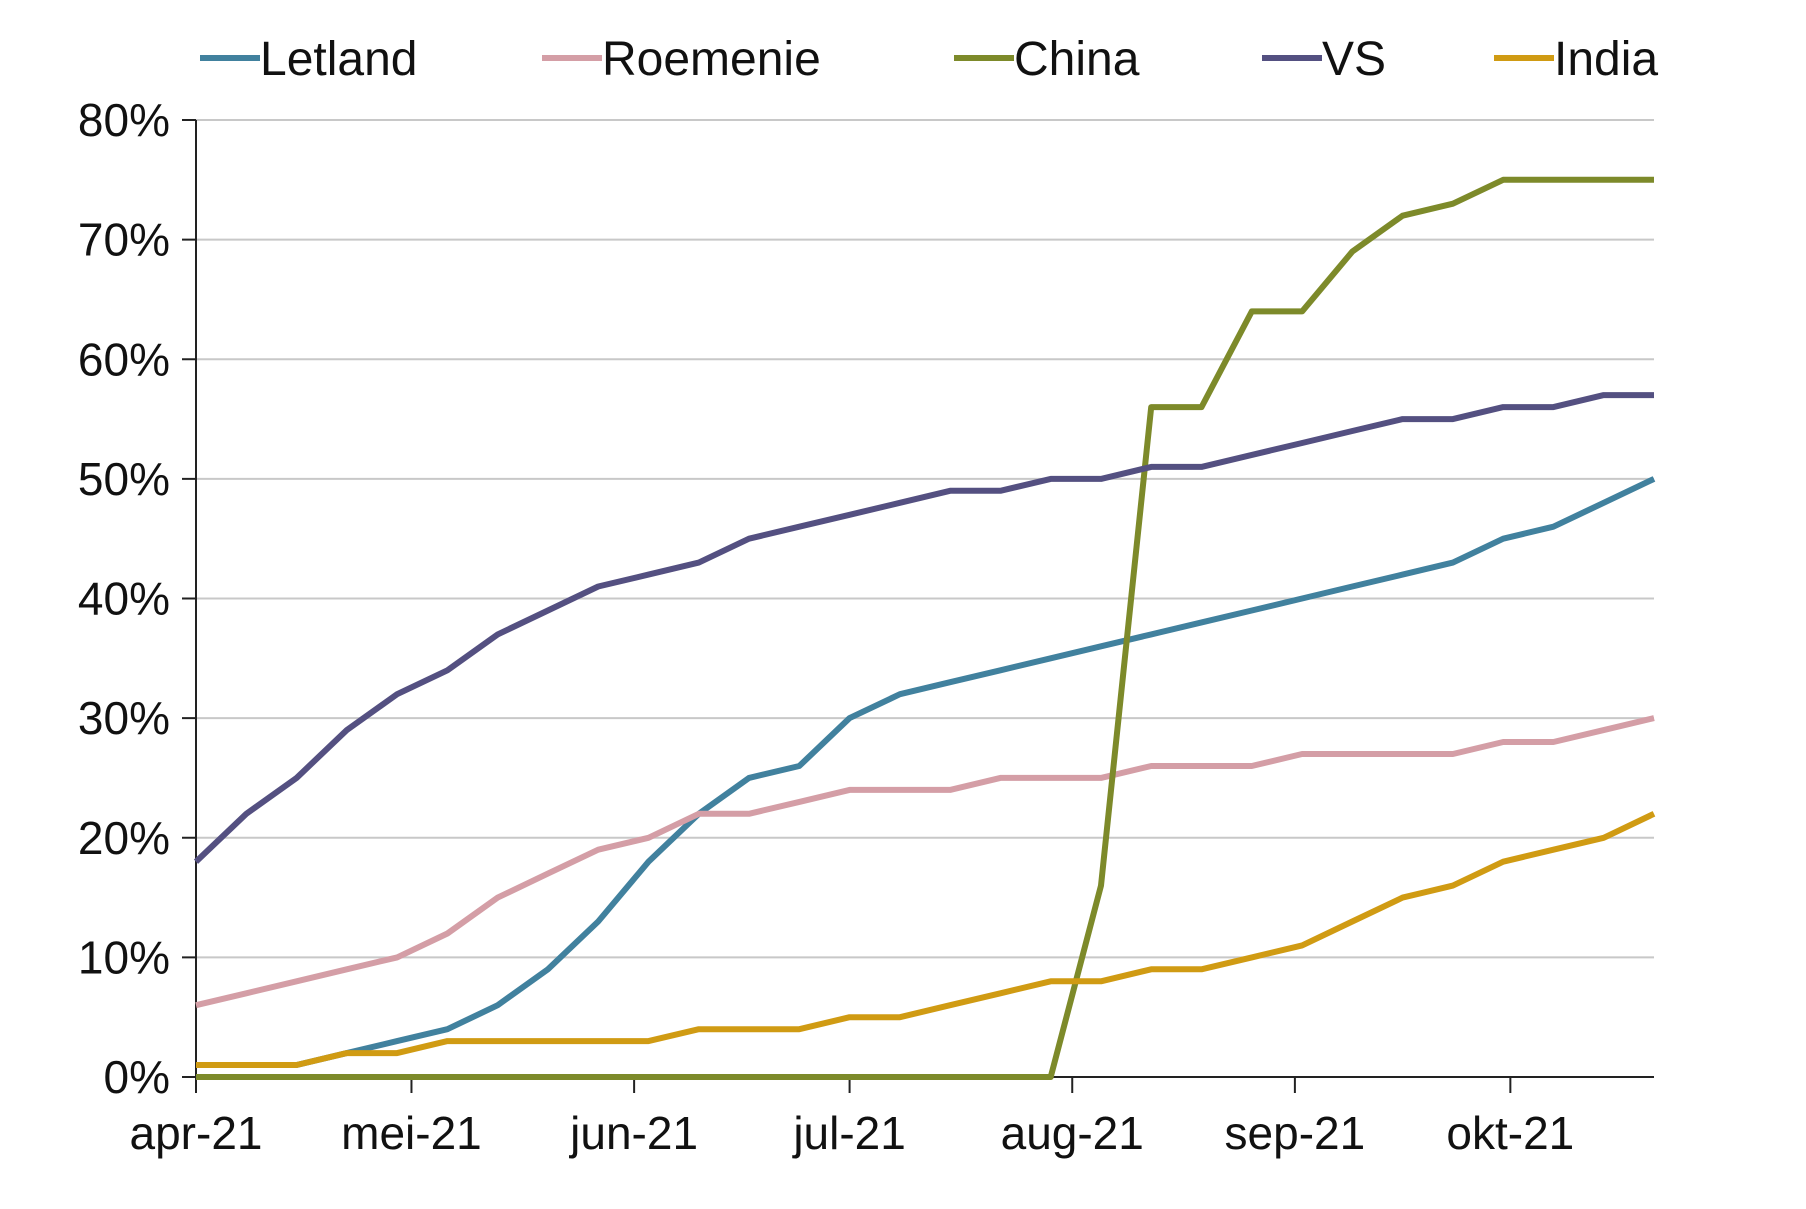 The image size is (1806, 1209). What do you see at coordinates (1295, 1133) in the screenshot?
I see `x-tick-label: sep-21` at bounding box center [1295, 1133].